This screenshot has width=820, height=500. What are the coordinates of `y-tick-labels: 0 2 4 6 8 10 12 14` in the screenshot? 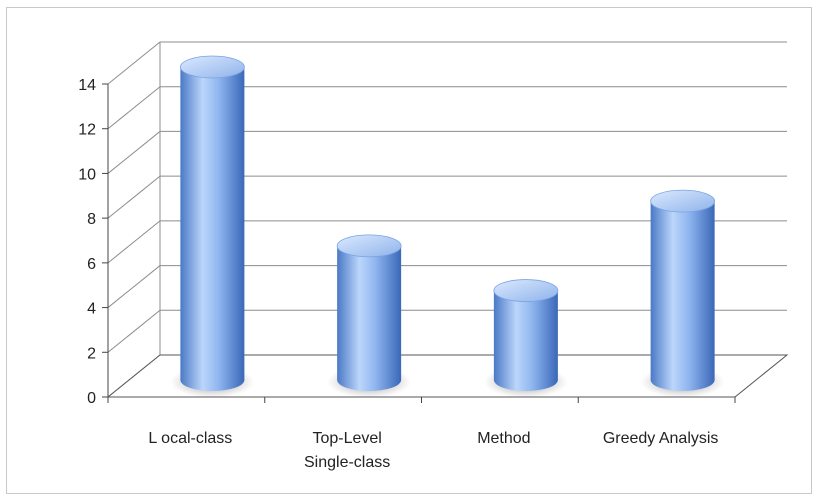 It's located at (87, 242).